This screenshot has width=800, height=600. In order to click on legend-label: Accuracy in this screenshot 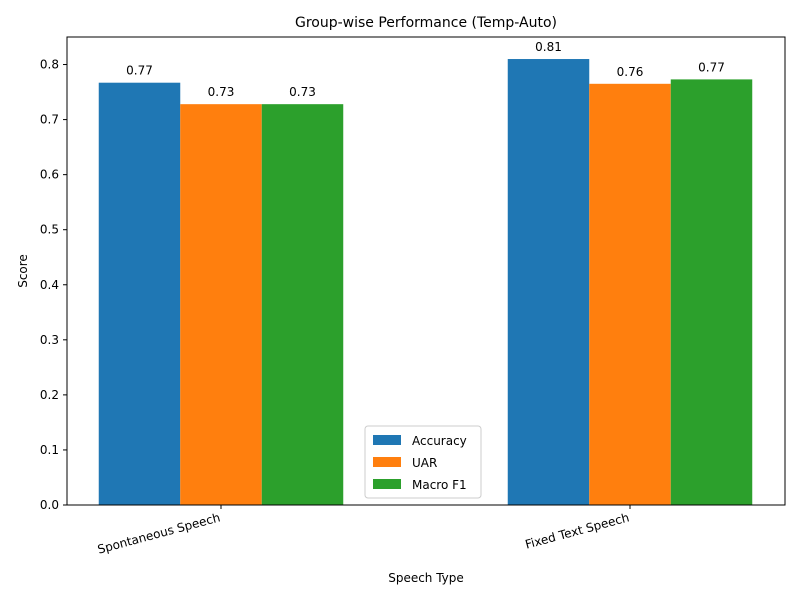, I will do `click(439, 441)`.